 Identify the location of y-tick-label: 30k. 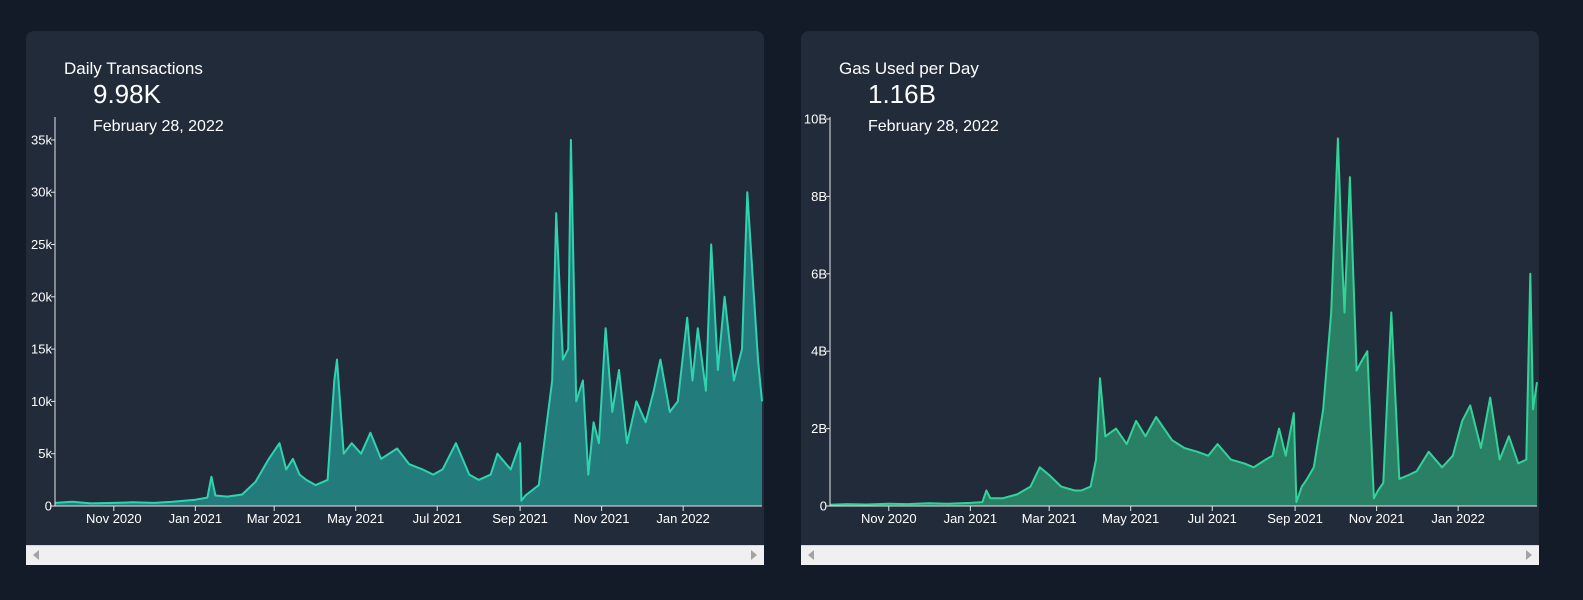
(41, 192).